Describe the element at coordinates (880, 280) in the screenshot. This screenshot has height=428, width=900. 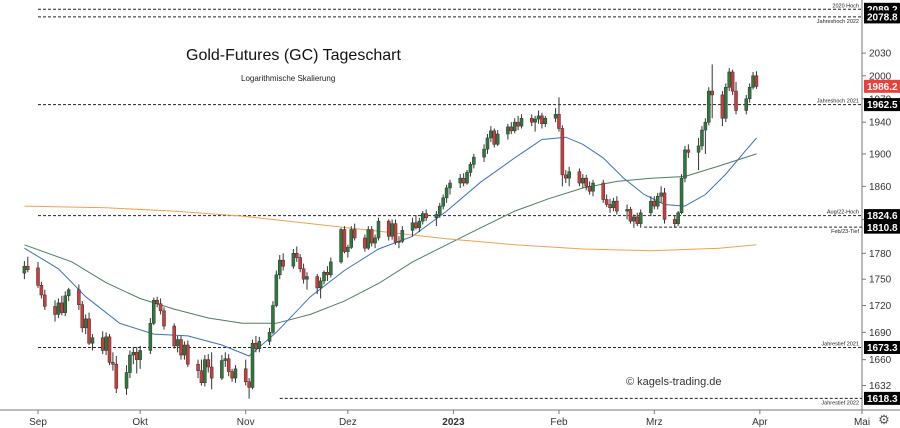
I see `y-tick-label: 1750` at that location.